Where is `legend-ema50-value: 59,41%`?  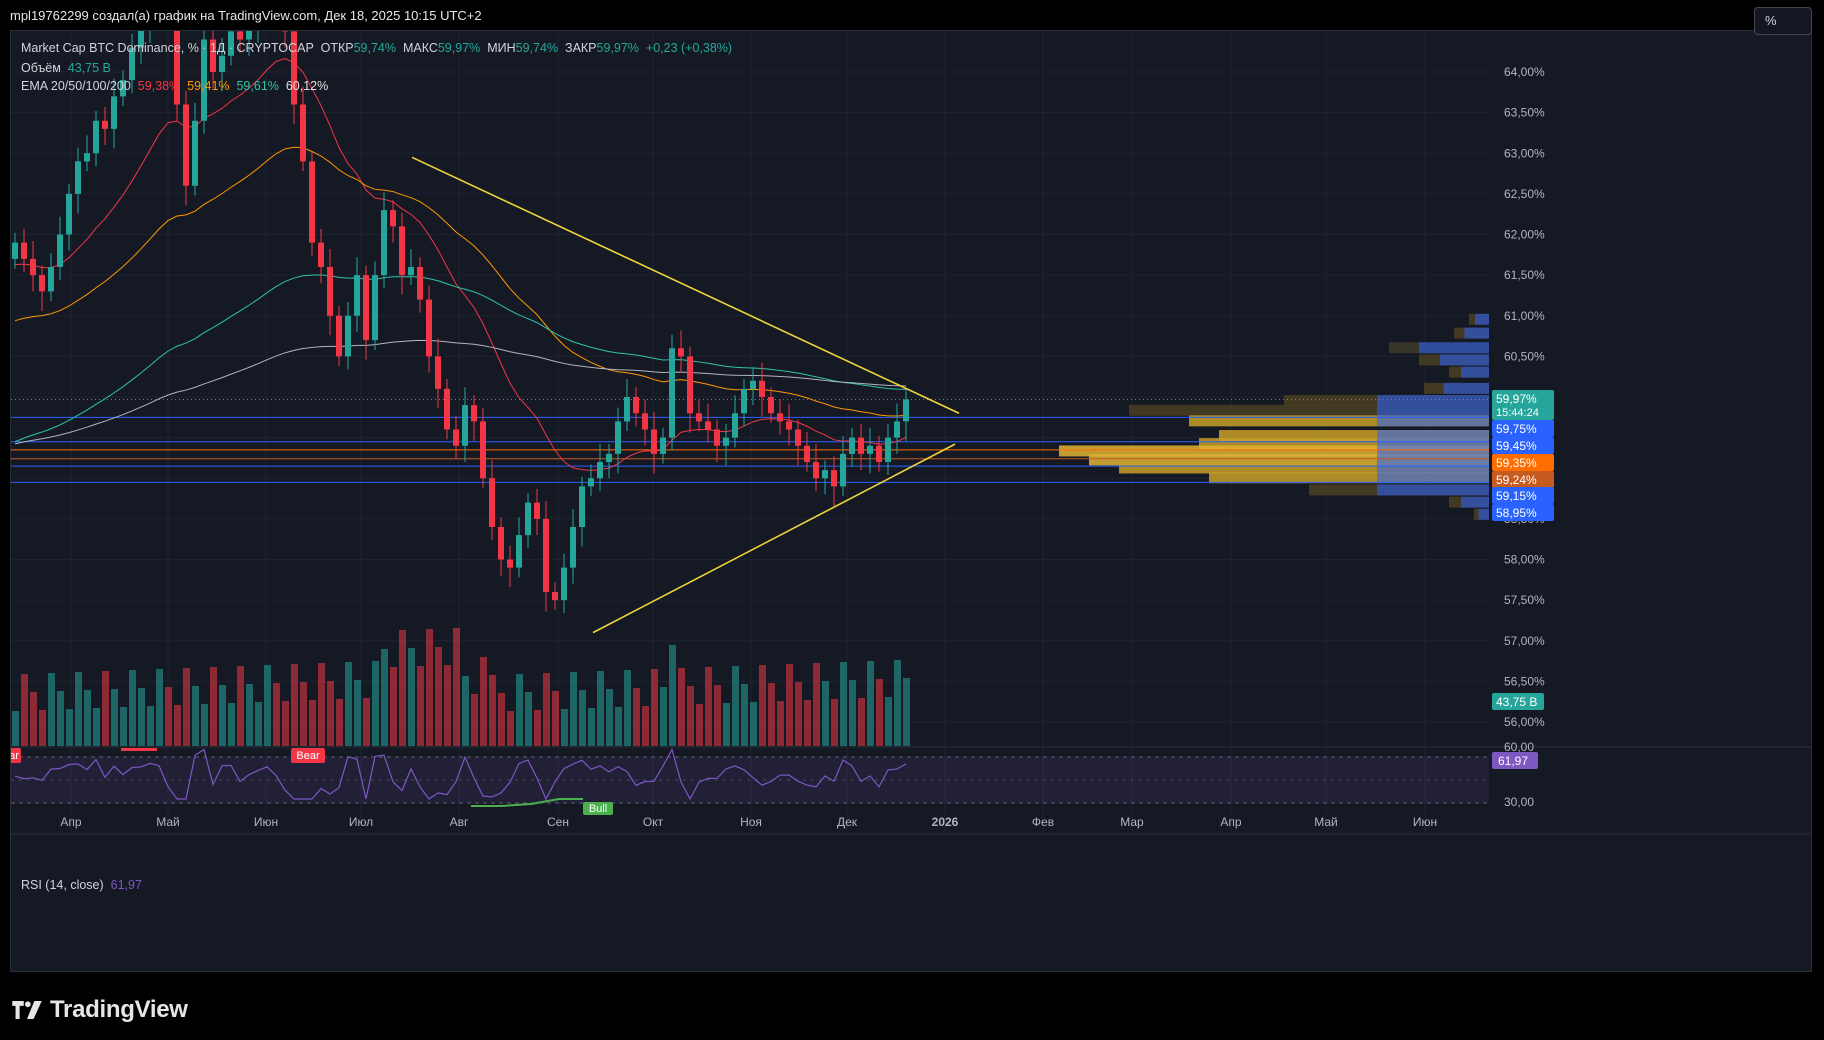
legend-ema50-value: 59,41% is located at coordinates (208, 86).